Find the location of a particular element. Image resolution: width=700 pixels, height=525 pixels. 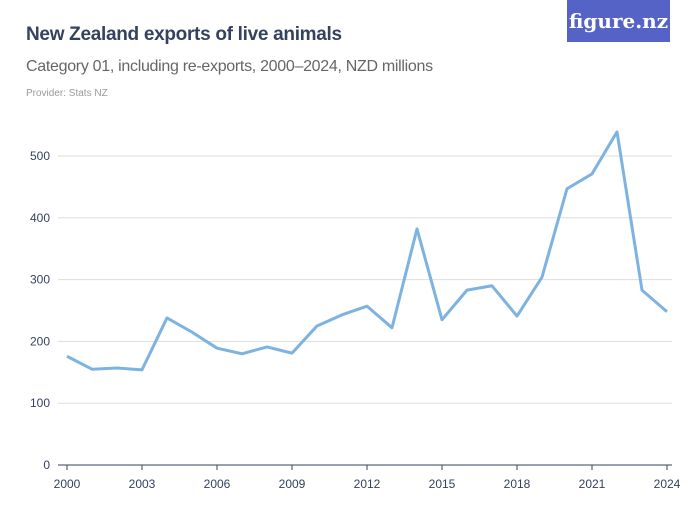

x-tick-label: 2015 is located at coordinates (442, 484).